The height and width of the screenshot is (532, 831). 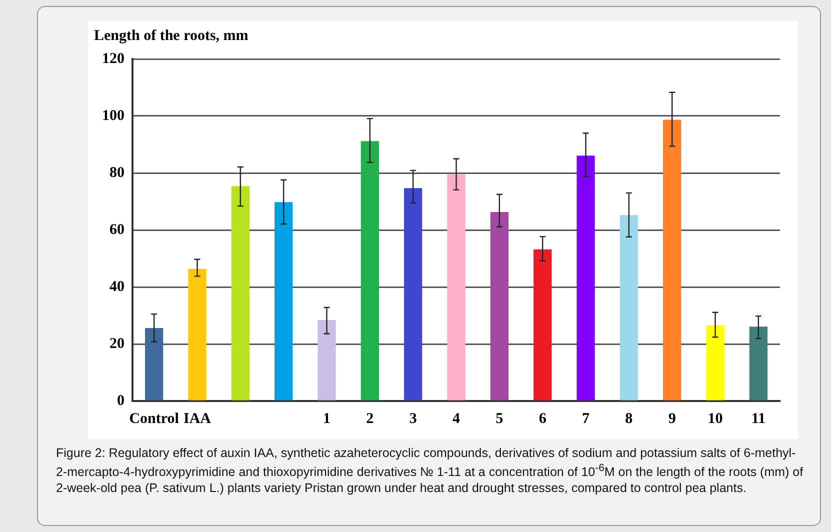 What do you see at coordinates (113, 58) in the screenshot?
I see `y-tick-label: 120` at bounding box center [113, 58].